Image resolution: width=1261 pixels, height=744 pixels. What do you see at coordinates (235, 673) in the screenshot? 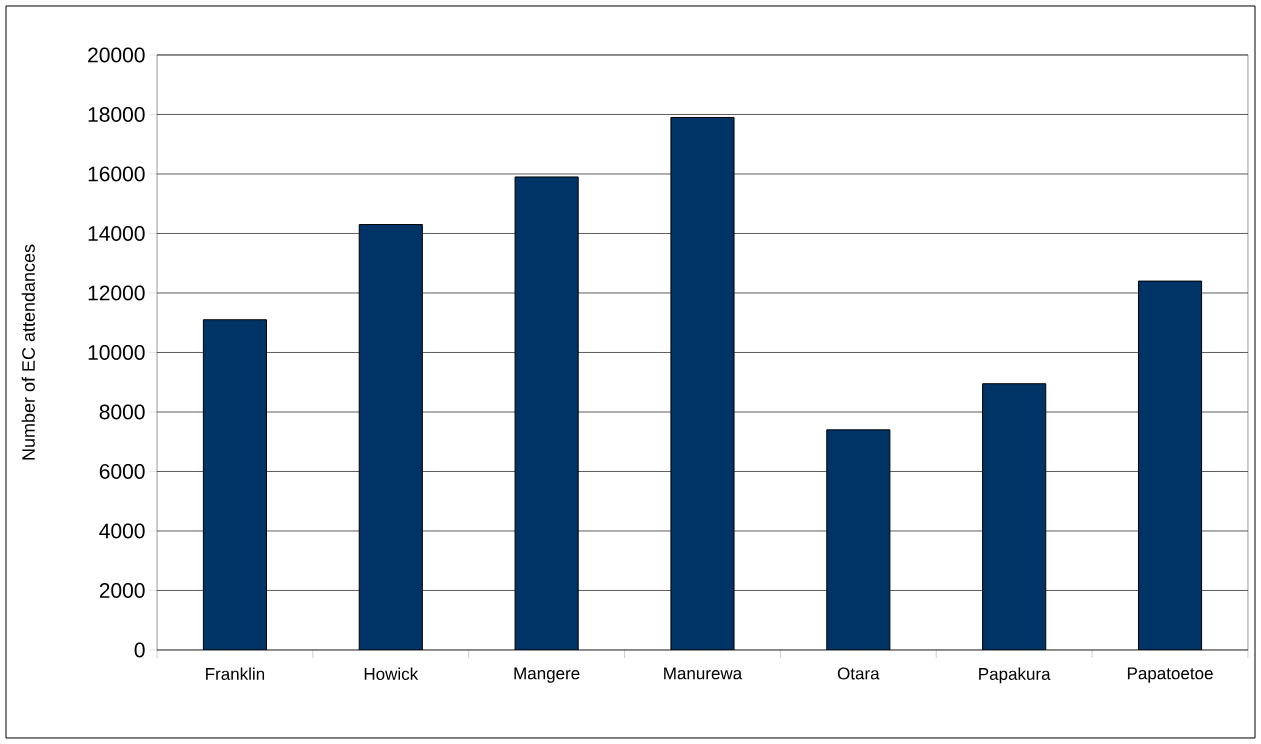
I see `x-tick-label: Franklin` at bounding box center [235, 673].